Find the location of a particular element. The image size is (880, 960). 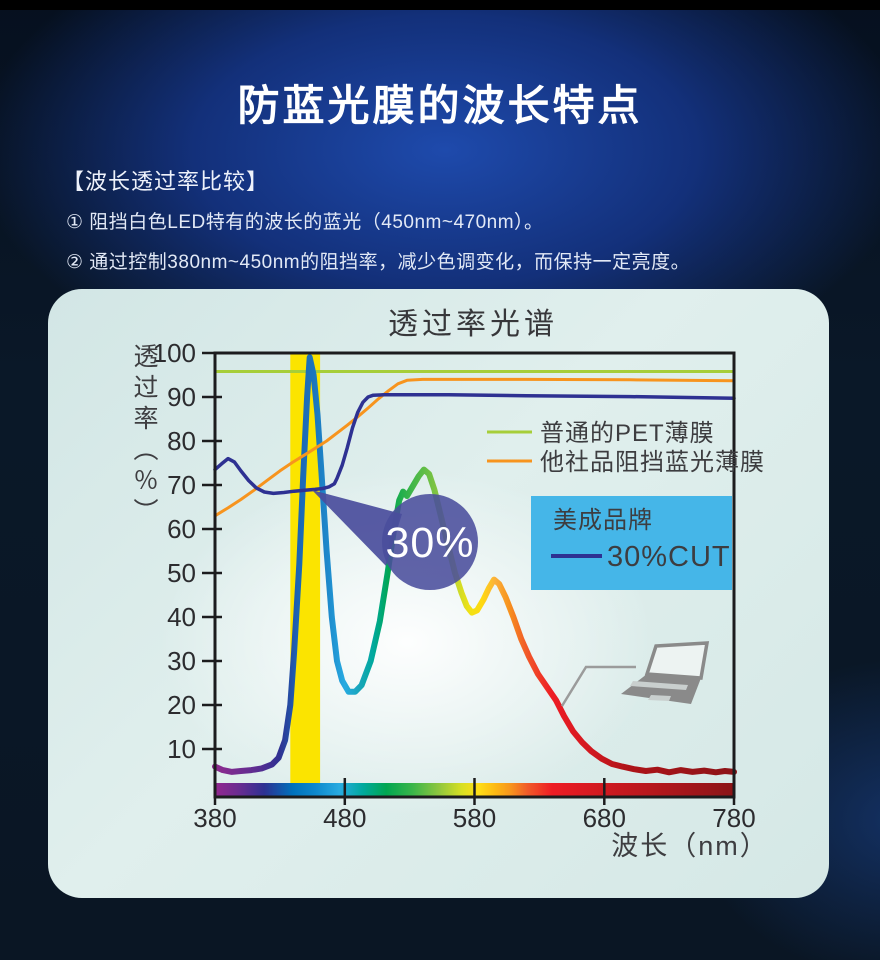

bullet-point-2: ② 通过控制380nm~450nm的阻挡率，减少色调变化，而保持一定亮度。 is located at coordinates (378, 262).